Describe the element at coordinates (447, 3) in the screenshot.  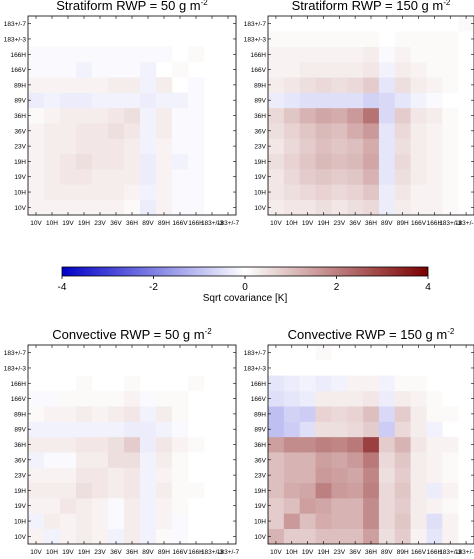
I see `panel-title-superscript: -2` at that location.